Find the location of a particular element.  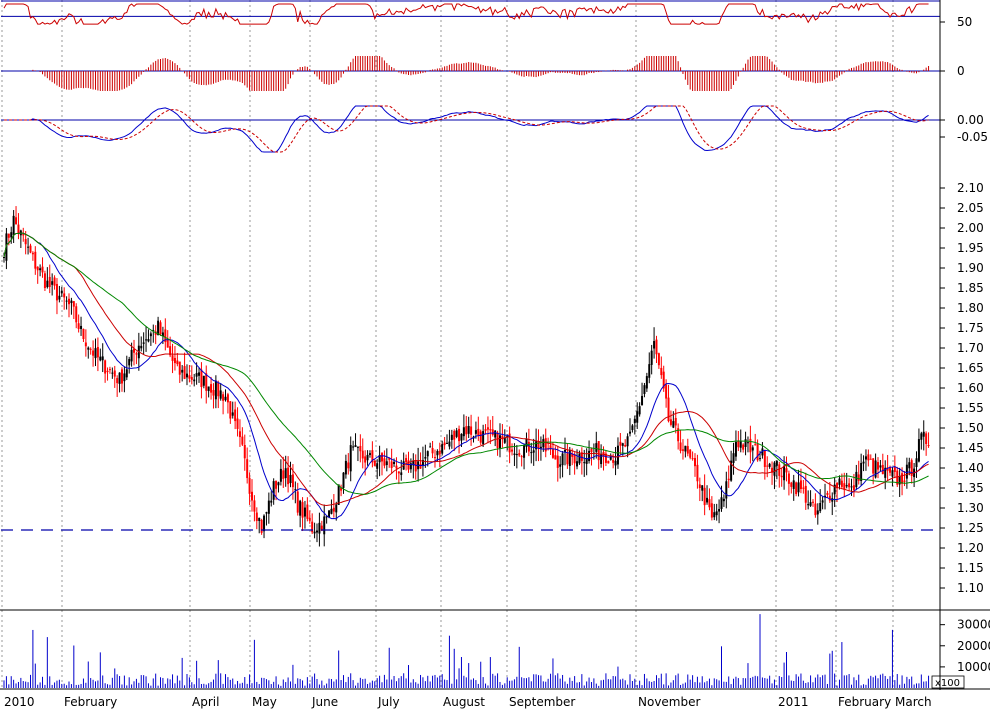

month-label: 2010 is located at coordinates (19, 702).